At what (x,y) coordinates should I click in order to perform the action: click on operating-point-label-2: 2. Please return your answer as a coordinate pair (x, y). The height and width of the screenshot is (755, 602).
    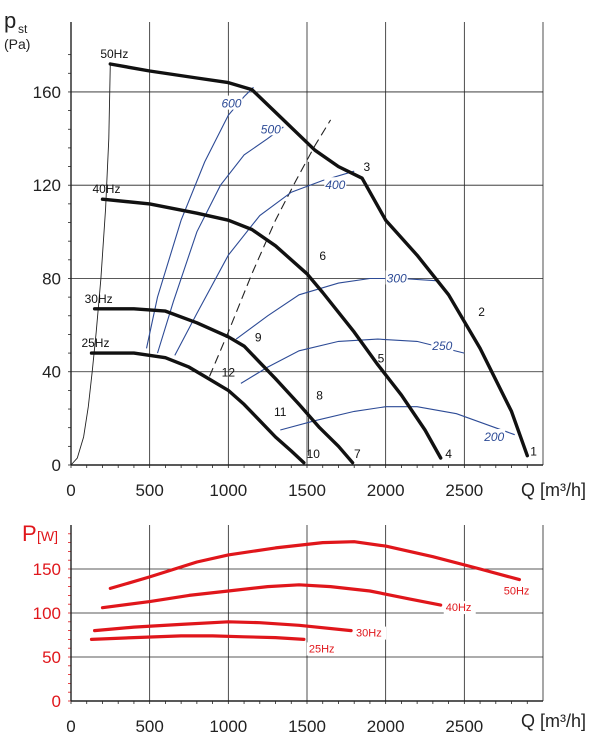
    Looking at the image, I should click on (481, 312).